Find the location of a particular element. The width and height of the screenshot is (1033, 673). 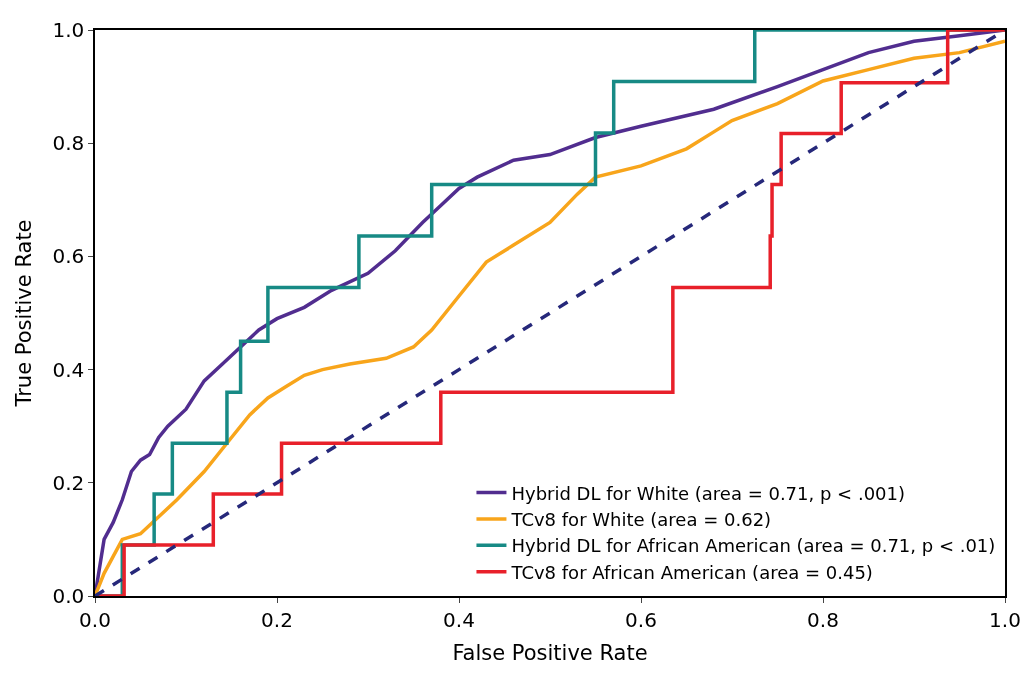

legend-label: TCv8 for African American (area = 0.45) is located at coordinates (691, 572).